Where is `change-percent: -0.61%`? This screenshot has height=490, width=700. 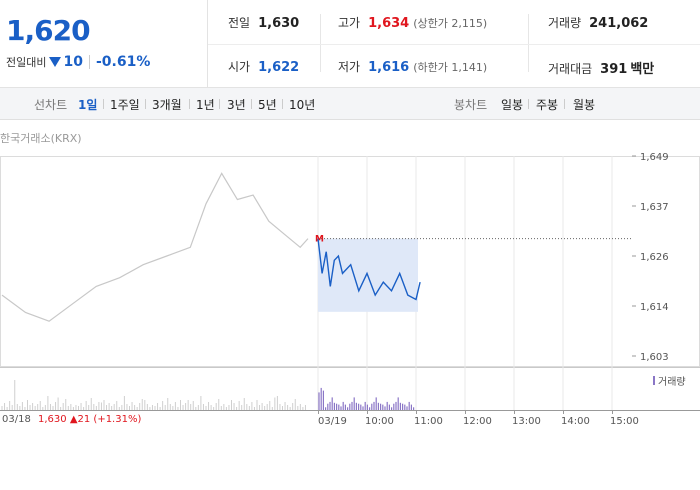
change-percent: -0.61% is located at coordinates (123, 62).